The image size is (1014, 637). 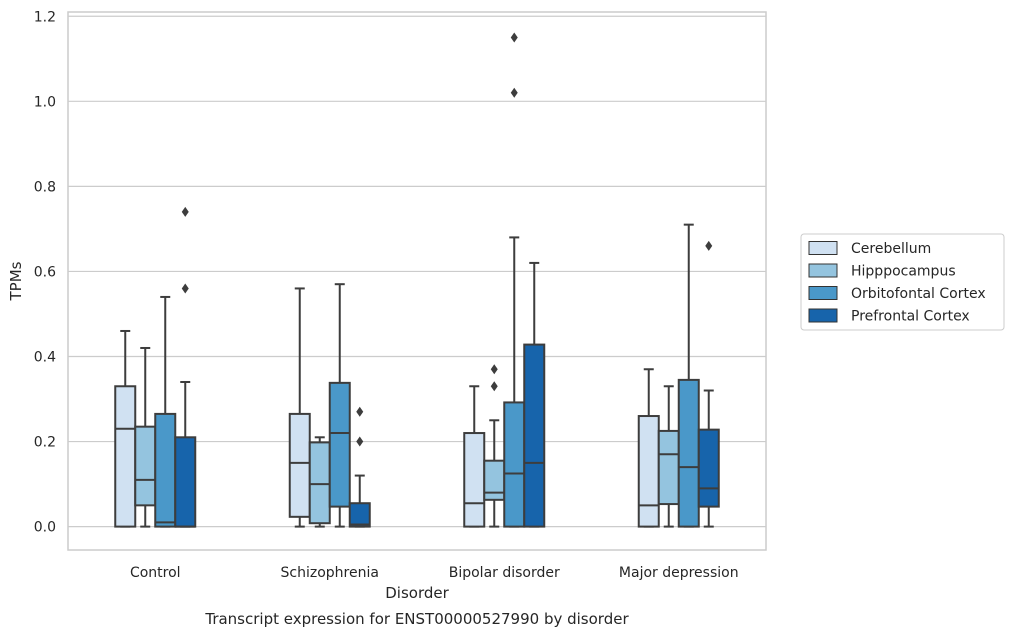 I want to click on y-axis-title: TPMs, so click(x=16, y=281).